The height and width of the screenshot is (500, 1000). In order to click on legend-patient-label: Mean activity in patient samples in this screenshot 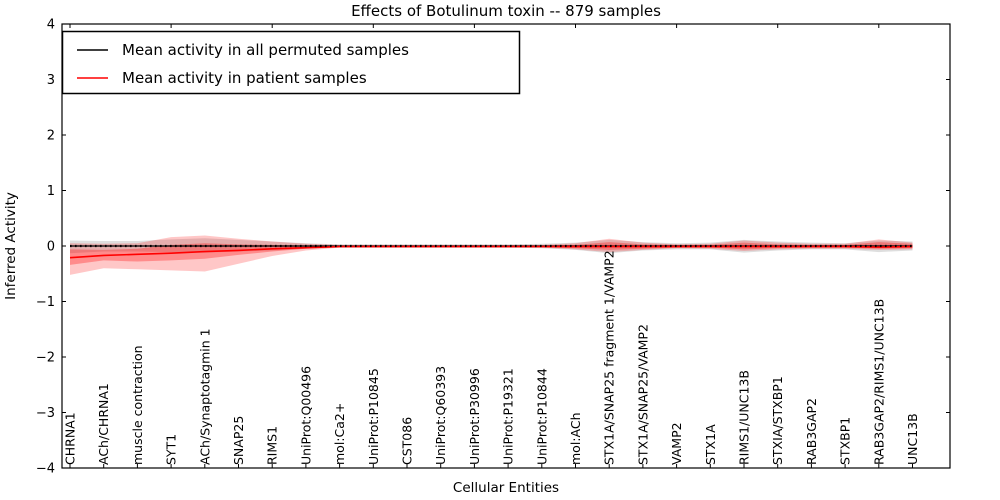, I will do `click(244, 78)`.